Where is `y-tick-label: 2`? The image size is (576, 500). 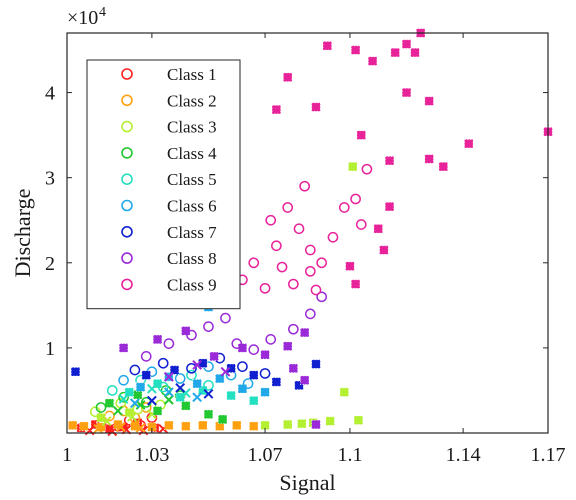 y-tick-label: 2 is located at coordinates (50, 264).